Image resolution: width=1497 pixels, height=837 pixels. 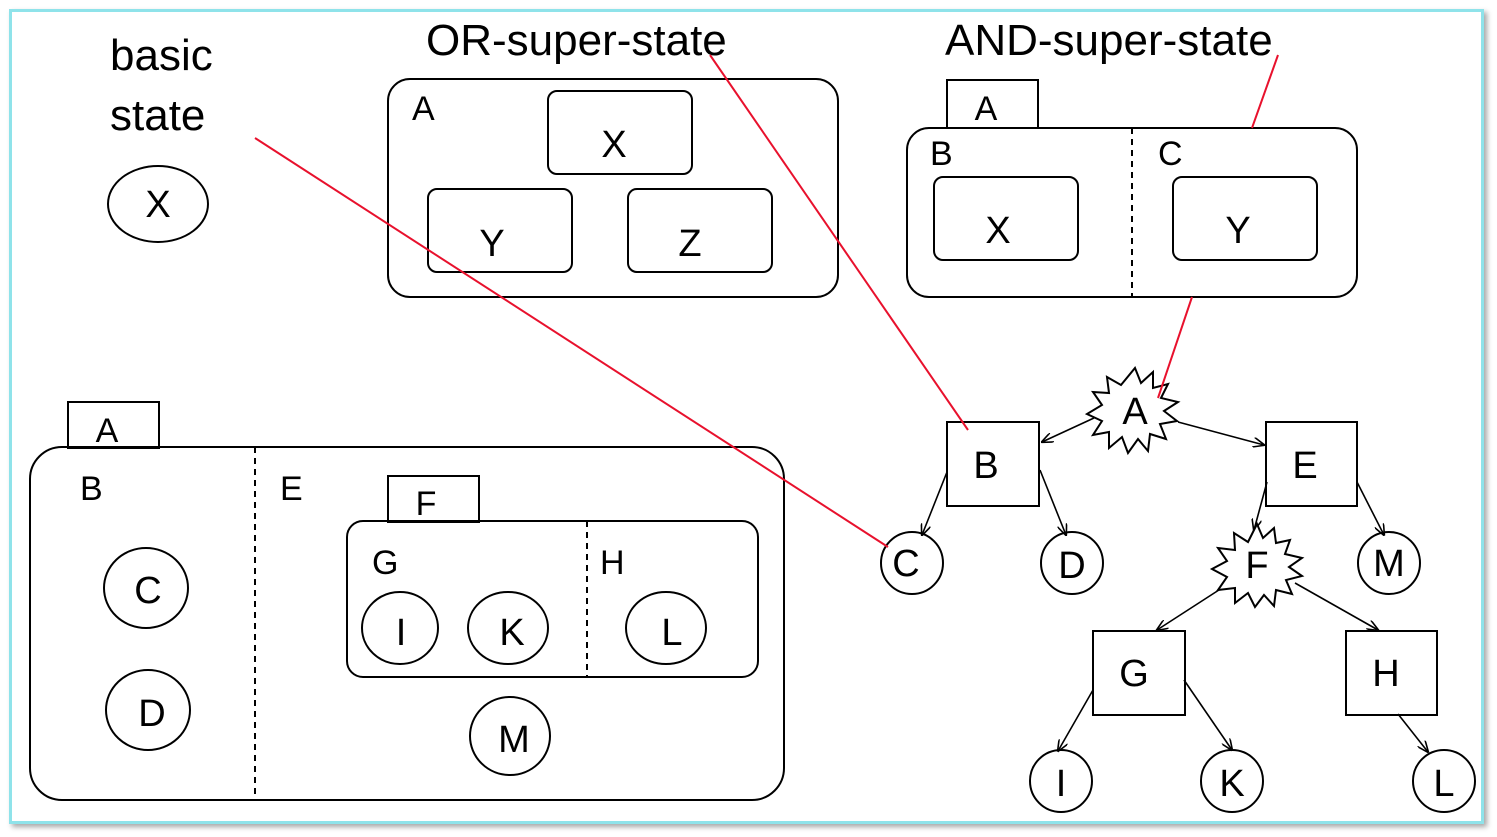 I want to click on tree-node-c-label: C, so click(x=905, y=564).